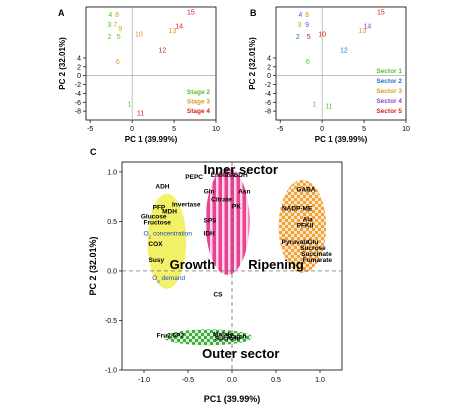 The height and width of the screenshot is (418, 474). Describe the element at coordinates (276, 264) in the screenshot. I see `region-label-ripening: Ripening` at that location.